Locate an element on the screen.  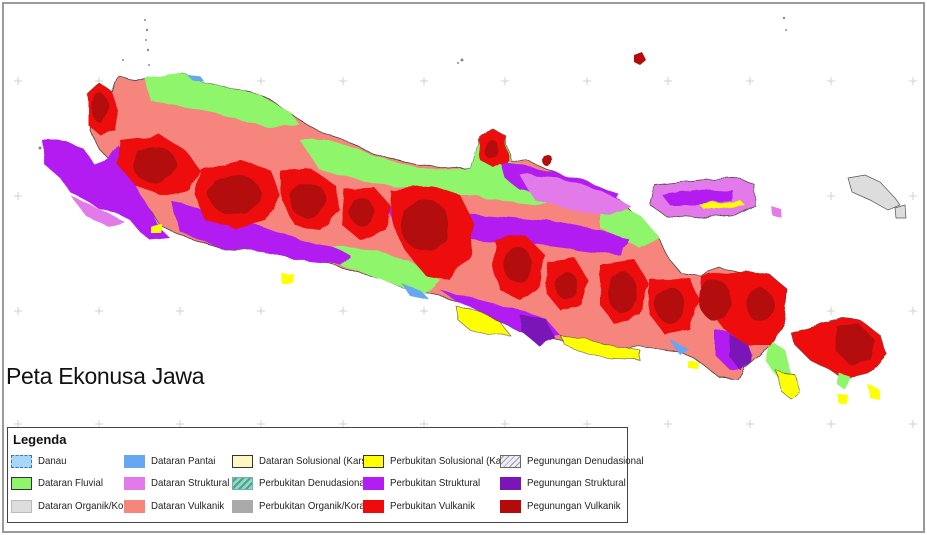
legend-item-danau: Danau is located at coordinates (40, 461).